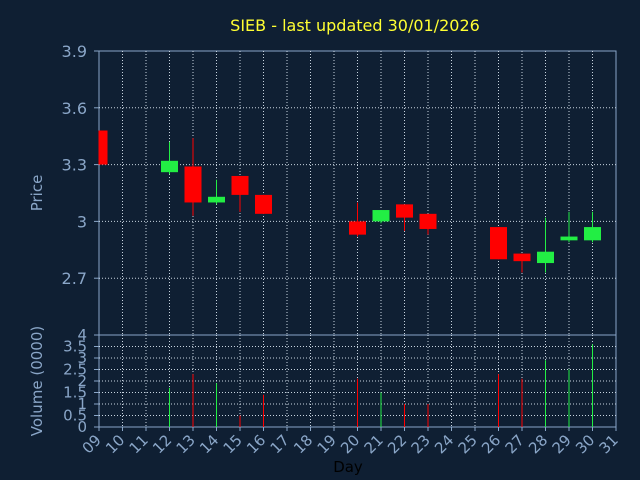 This screenshot has width=640, height=480. I want to click on volume-tick-label-2: 2, so click(82, 381).